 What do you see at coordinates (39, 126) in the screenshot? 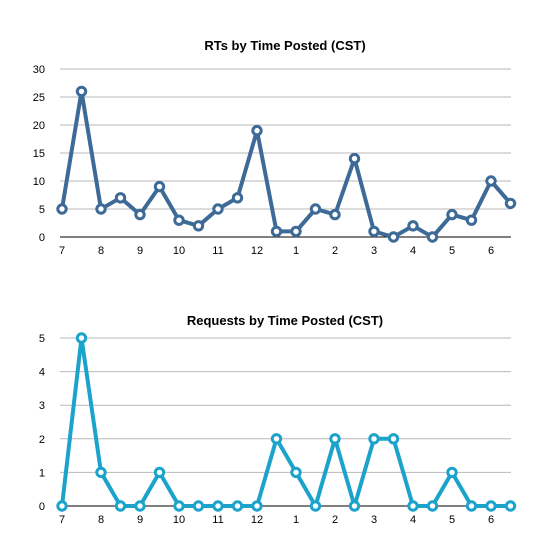
I see `rts-y-tick-label: 20` at bounding box center [39, 126].